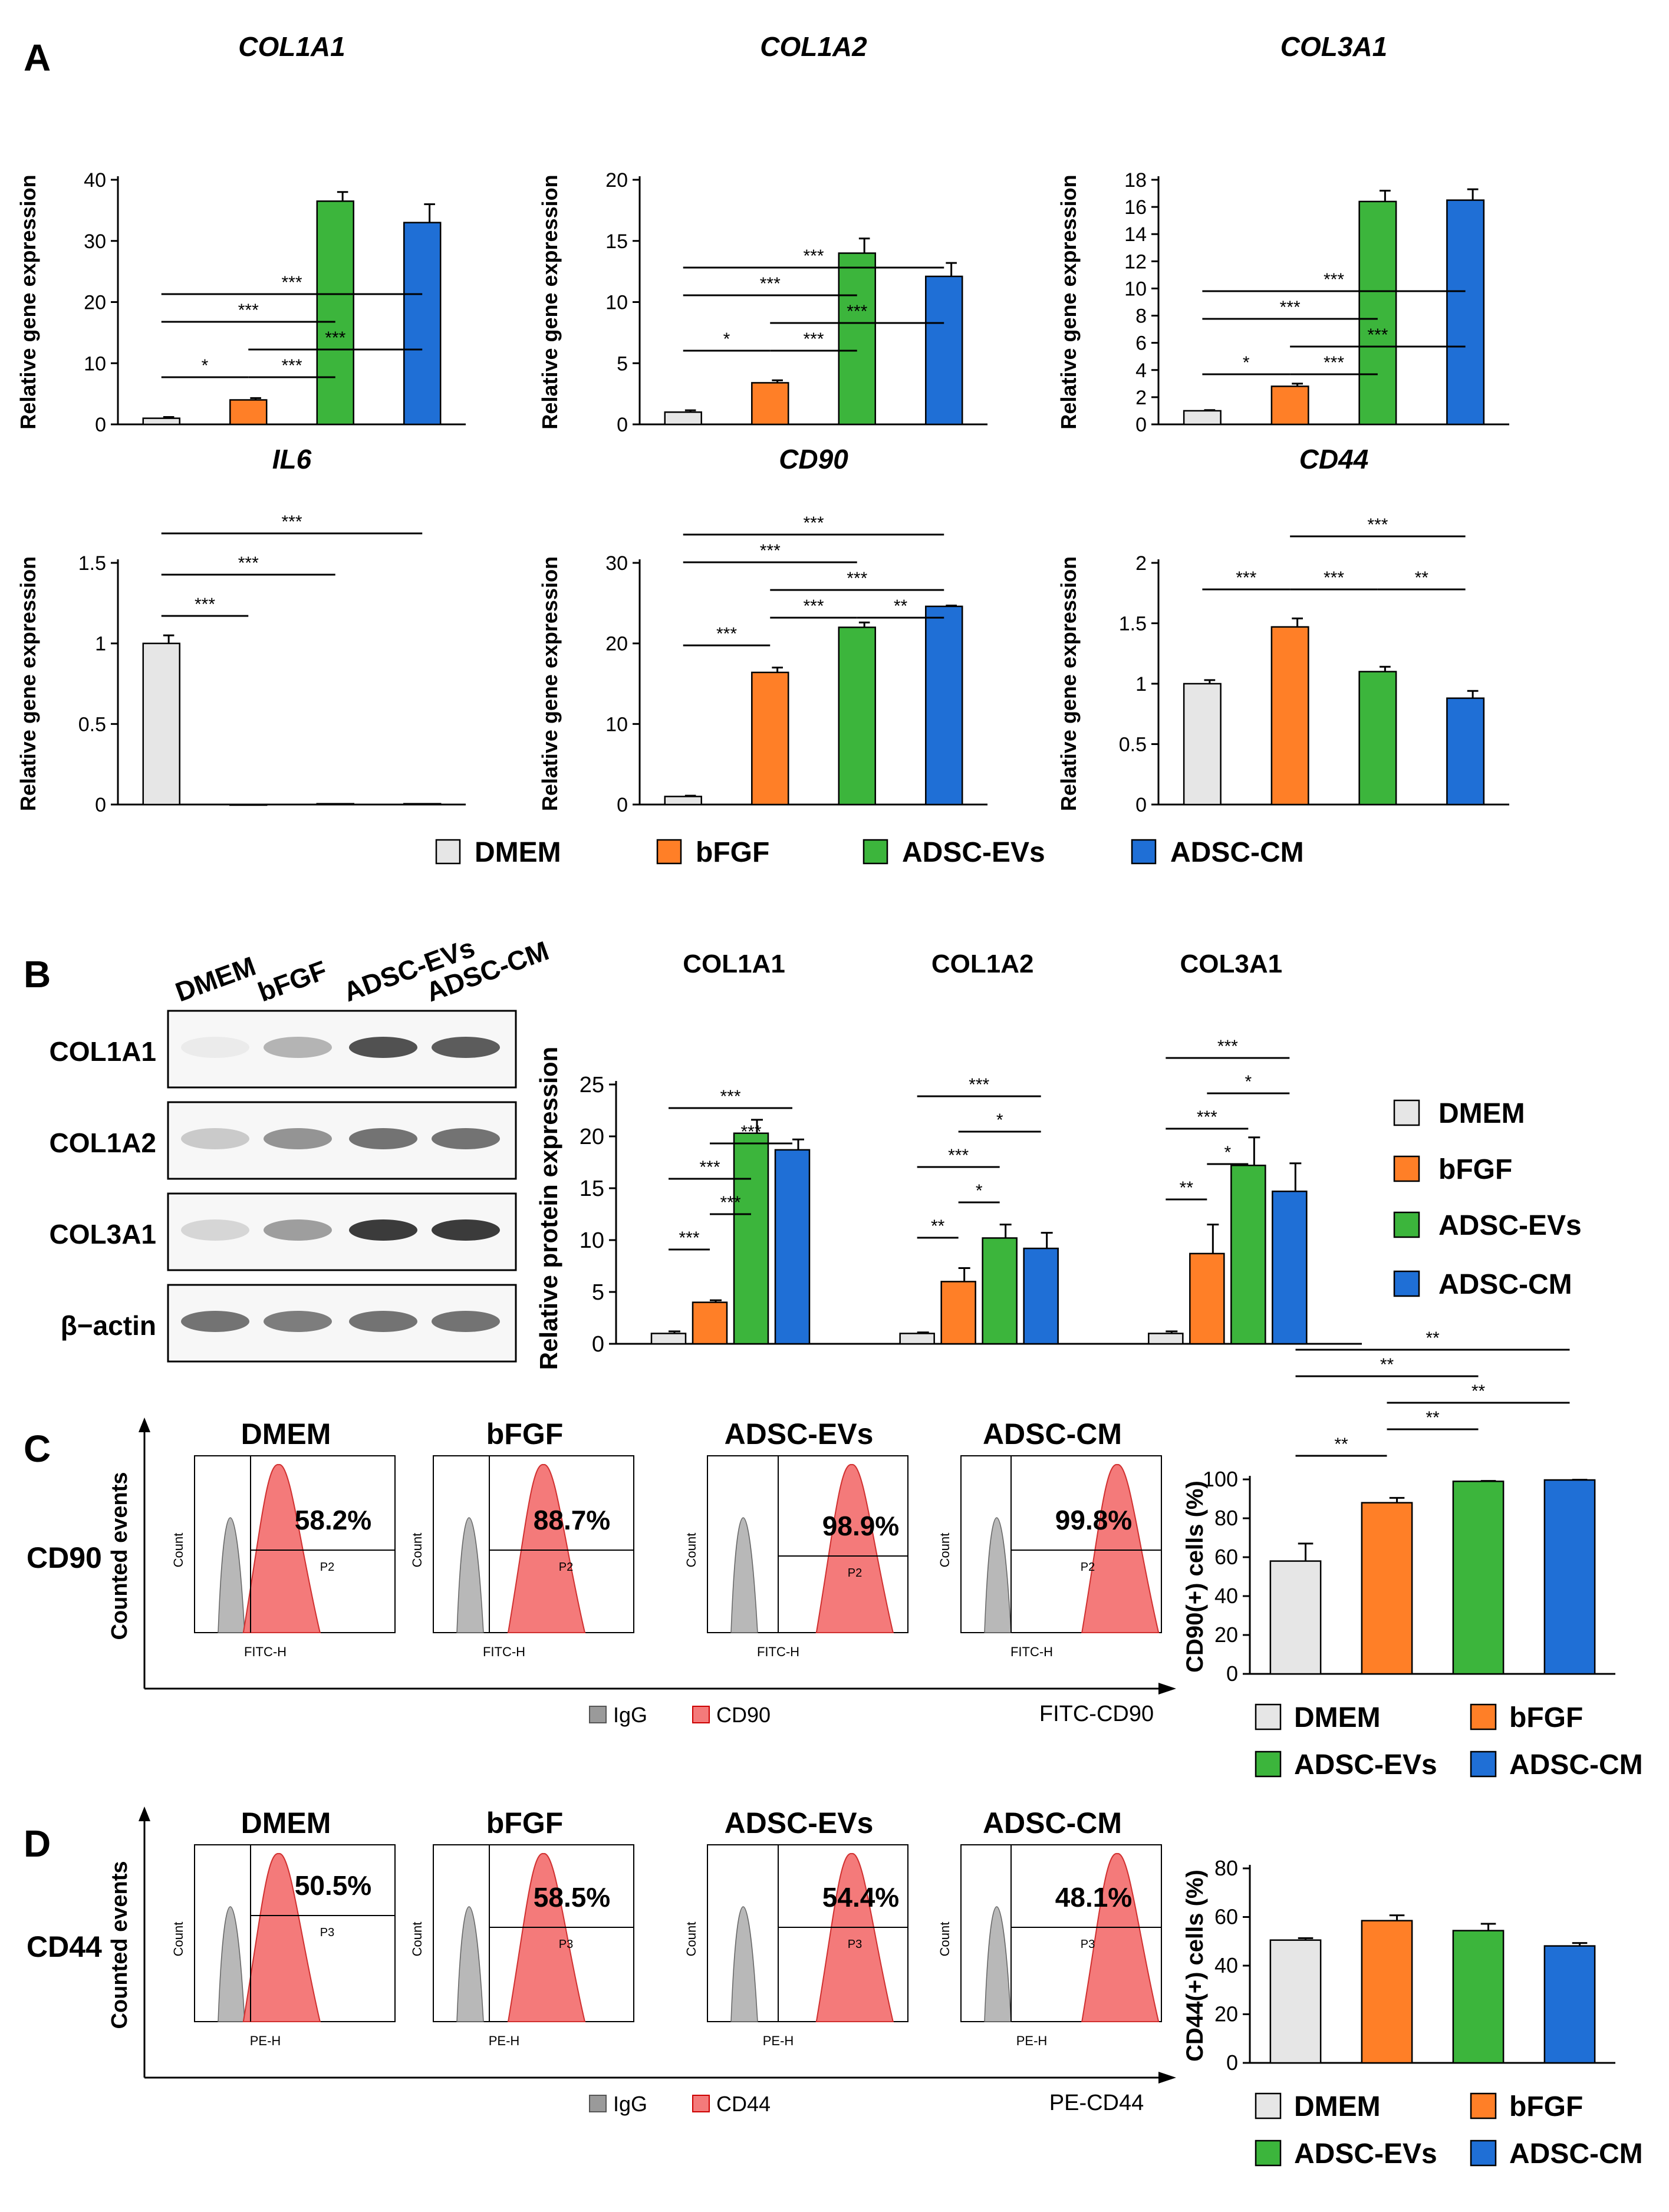  Describe the element at coordinates (743, 2104) in the screenshot. I see `legend-label-cd44: CD44` at that location.